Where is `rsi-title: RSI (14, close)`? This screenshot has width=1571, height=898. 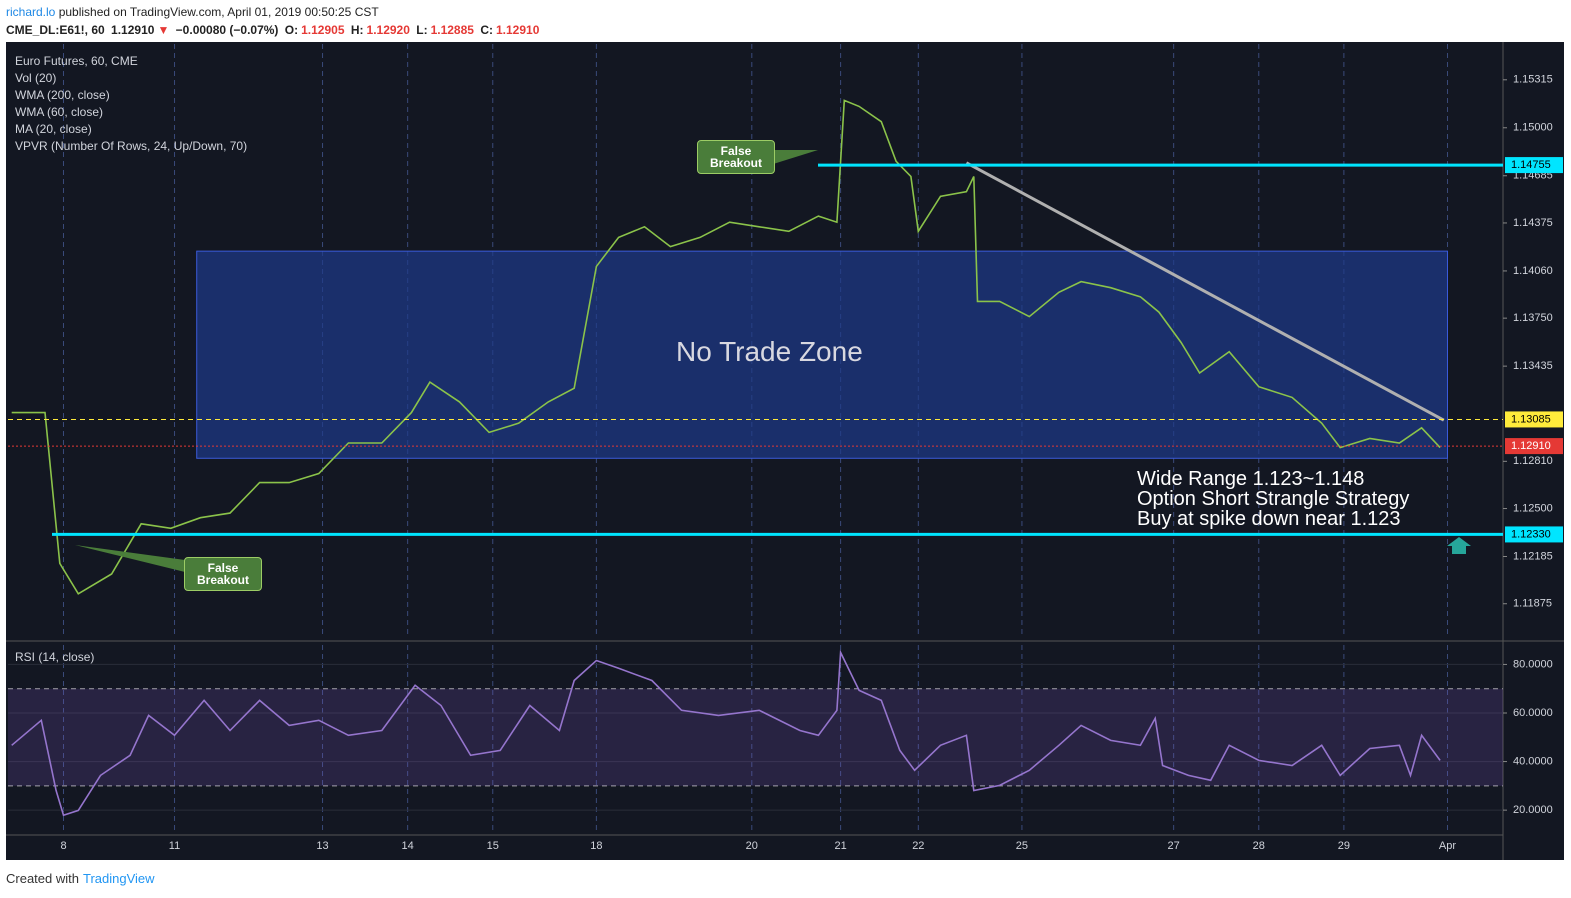 rsi-title: RSI (14, close) is located at coordinates (55, 657).